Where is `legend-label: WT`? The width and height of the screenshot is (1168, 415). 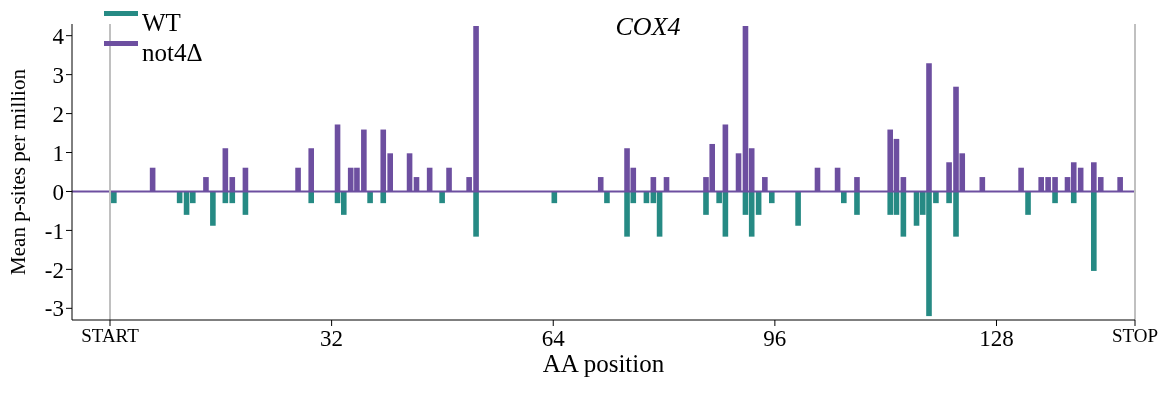 legend-label: WT is located at coordinates (161, 23).